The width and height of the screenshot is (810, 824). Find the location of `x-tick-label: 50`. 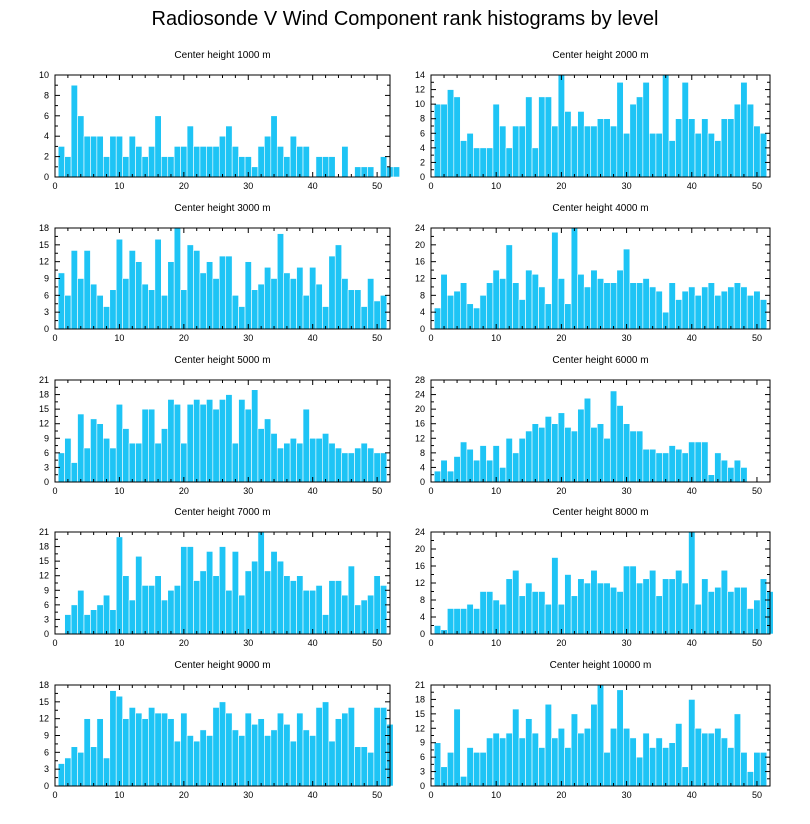

x-tick-label: 50 is located at coordinates (757, 491).